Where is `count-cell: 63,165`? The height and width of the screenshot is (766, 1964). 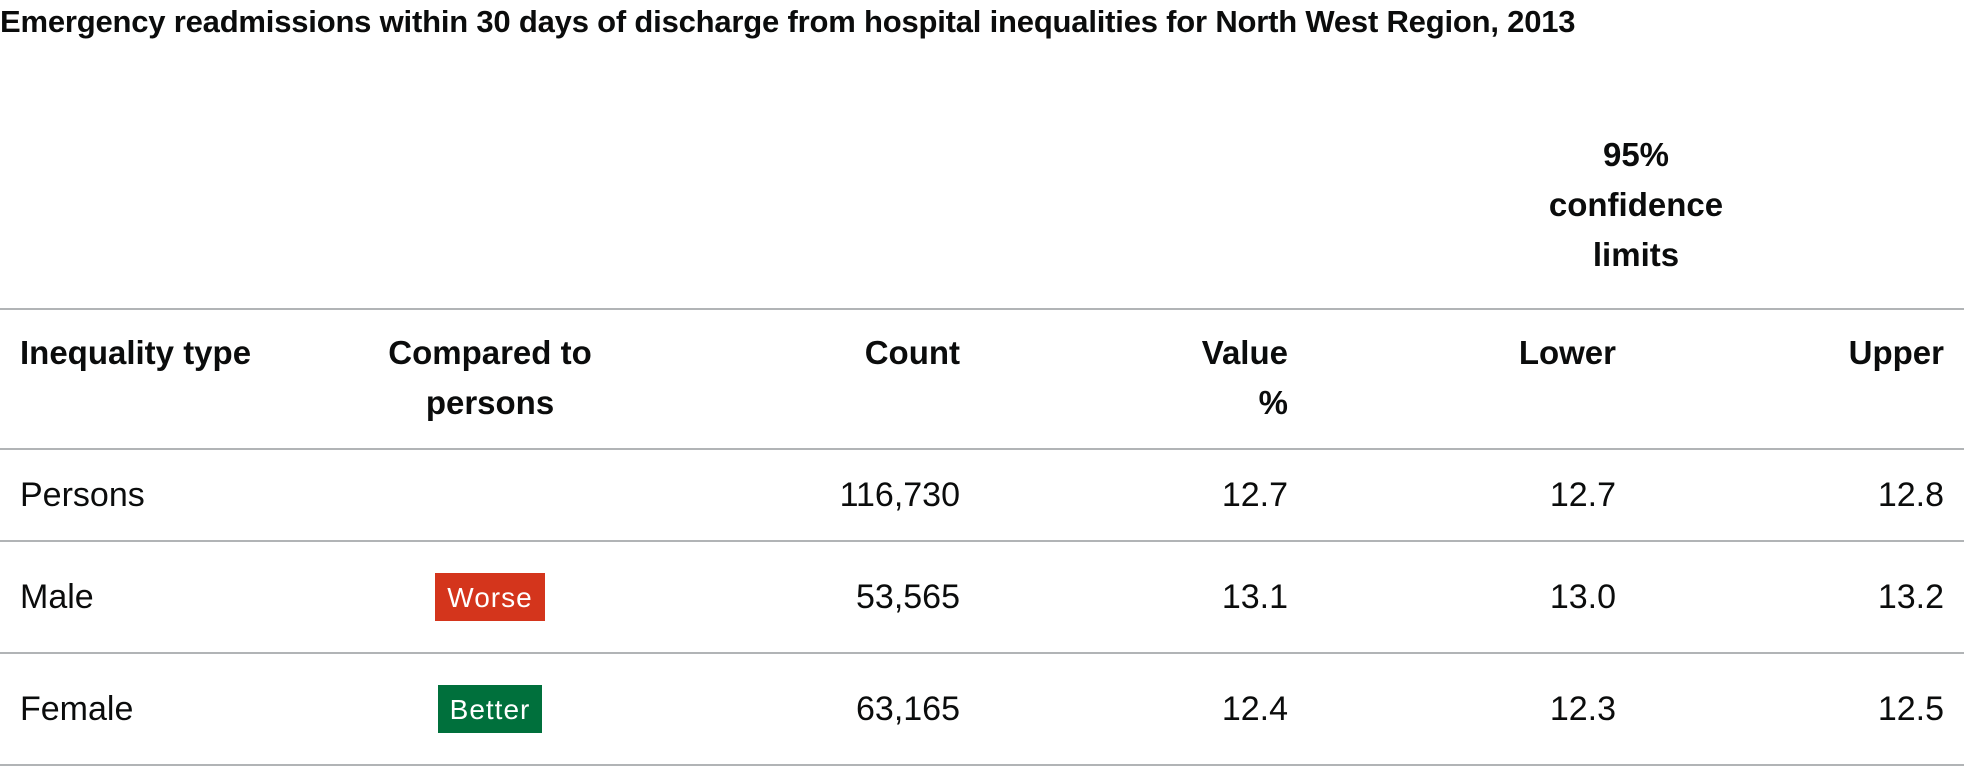
count-cell: 63,165 is located at coordinates (820, 709).